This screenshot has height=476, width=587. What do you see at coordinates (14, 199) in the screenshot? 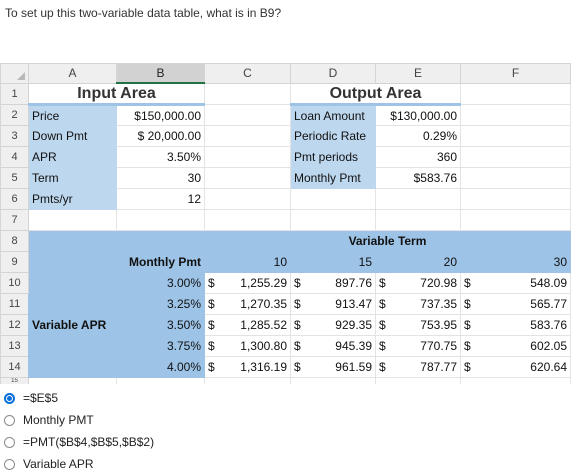
I see `row-header-6: 6` at bounding box center [14, 199].